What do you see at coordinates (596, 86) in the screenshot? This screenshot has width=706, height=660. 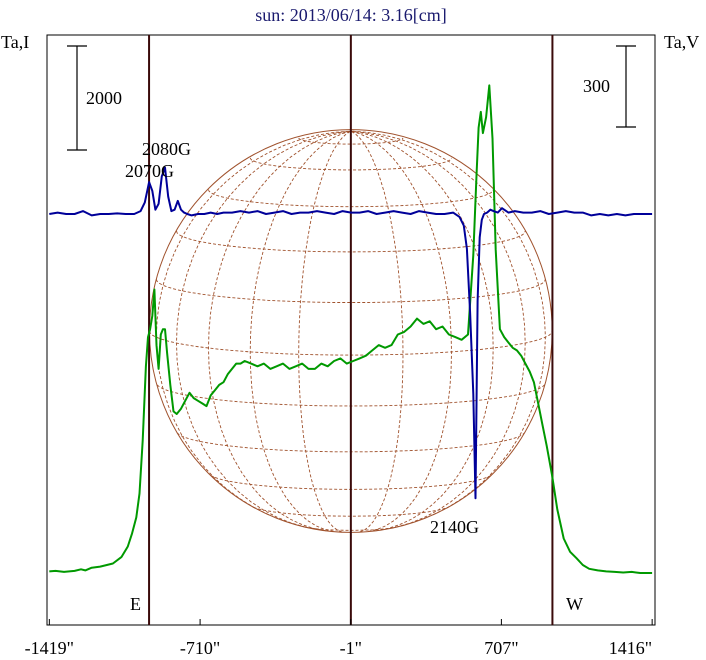 I see `right-scale-label: 300` at bounding box center [596, 86].